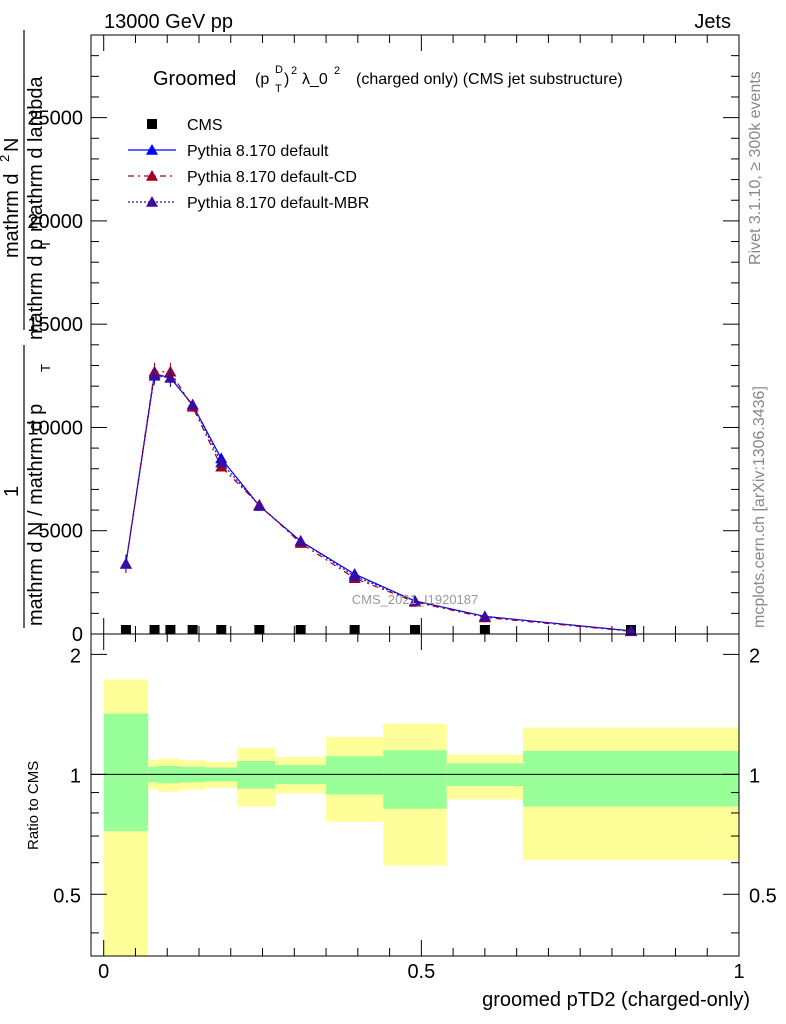 The height and width of the screenshot is (1024, 786). I want to click on analysis-watermark: CMS_2021_I1920187, so click(415, 599).